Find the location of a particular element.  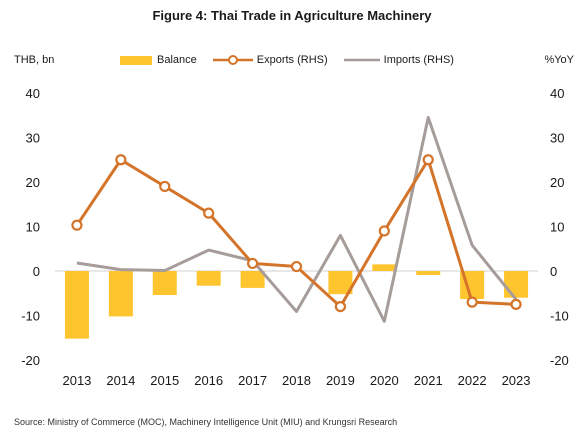

right-axis-unit: %YoY is located at coordinates (559, 60).